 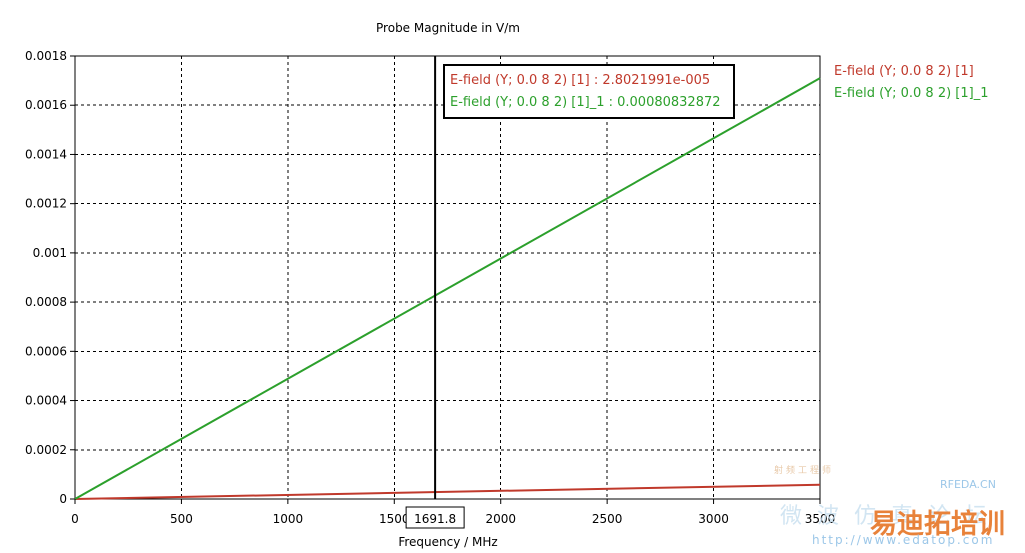 What do you see at coordinates (181, 519) in the screenshot?
I see `x-tick-label: 500` at bounding box center [181, 519].